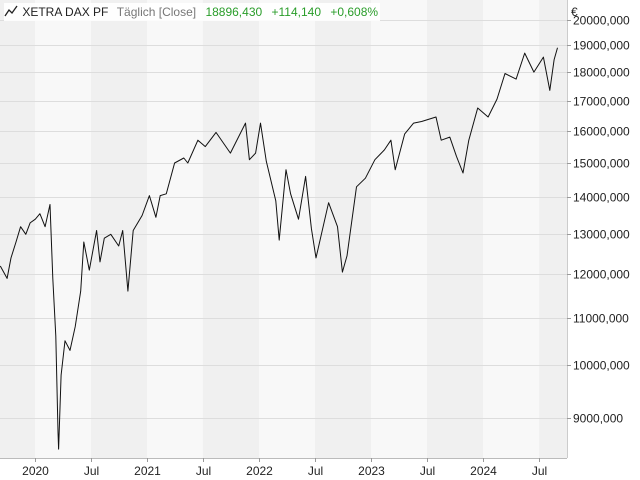 The height and width of the screenshot is (480, 640). What do you see at coordinates (65, 12) in the screenshot?
I see `instrument-name: XETRA DAX PF` at bounding box center [65, 12].